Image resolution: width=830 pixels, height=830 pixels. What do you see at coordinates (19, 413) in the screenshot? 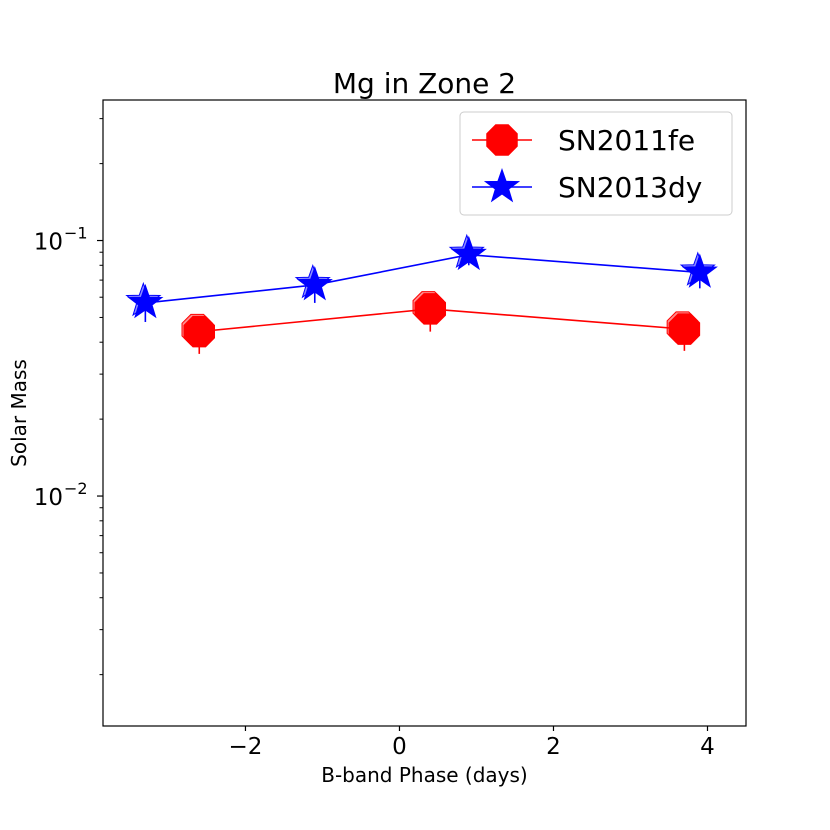
I see `y-axis-label: Solar Mass` at bounding box center [19, 413].